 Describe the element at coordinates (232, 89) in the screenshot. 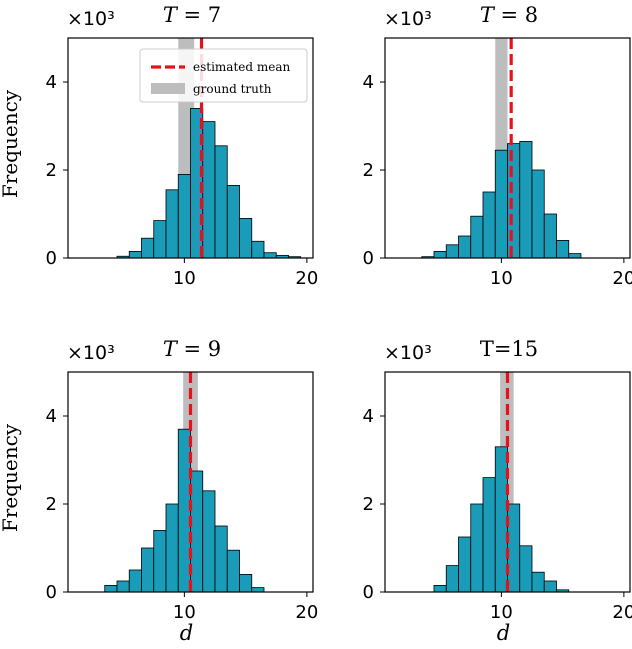

I see `legend-ground-truth-label: ground truth` at that location.